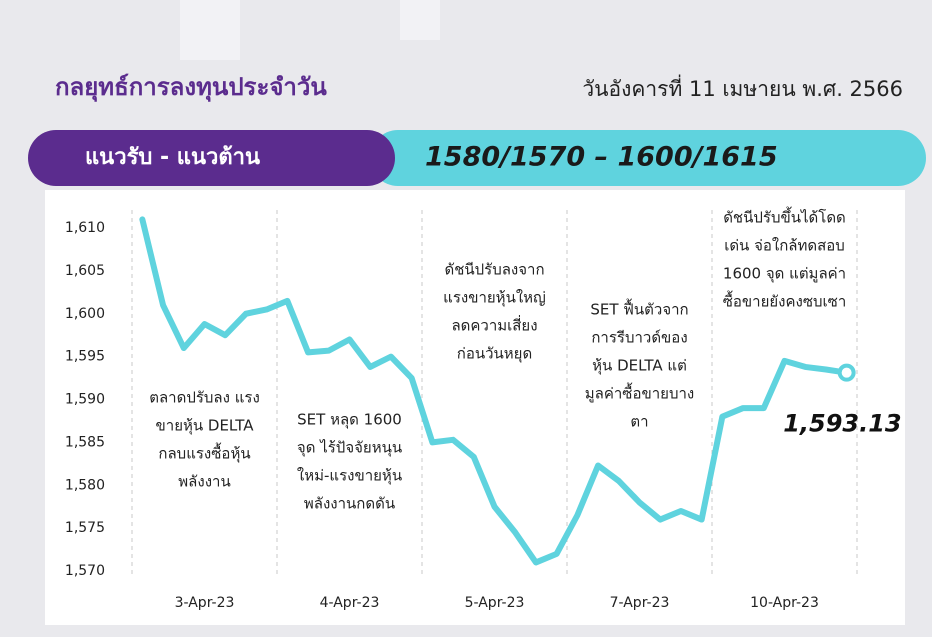 This screenshot has height=637, width=932. I want to click on annotation: SET หลุด 1600, so click(349, 420).